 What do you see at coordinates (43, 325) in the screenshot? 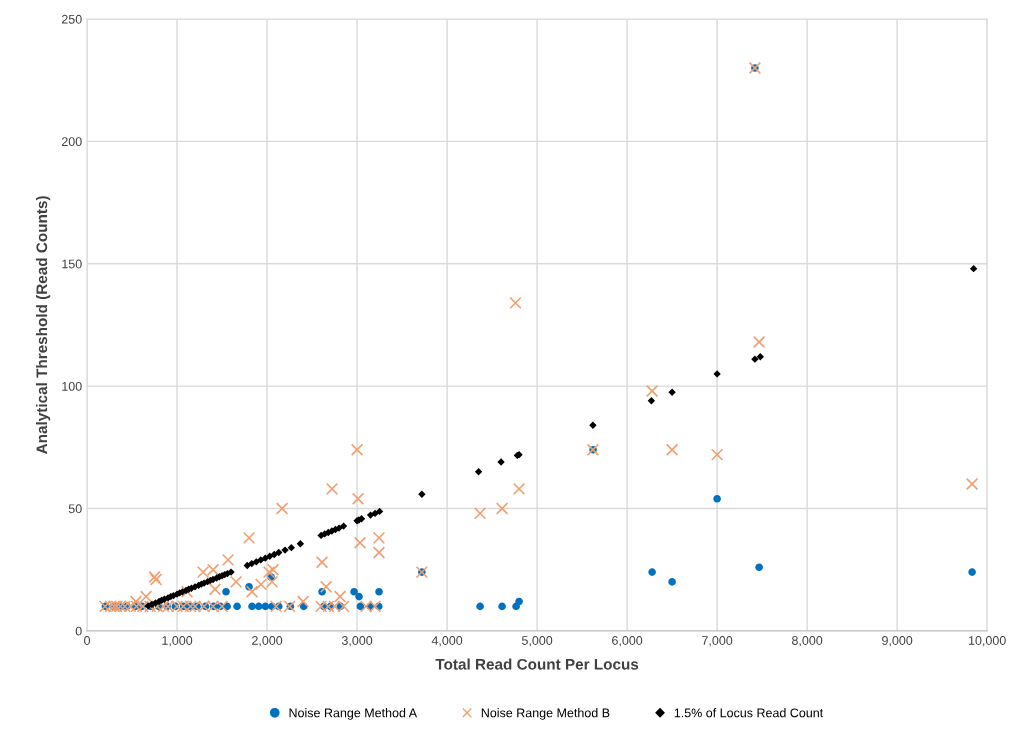
I see `y-axis-title: Analytical Threshold (Read Counts)` at bounding box center [43, 325].